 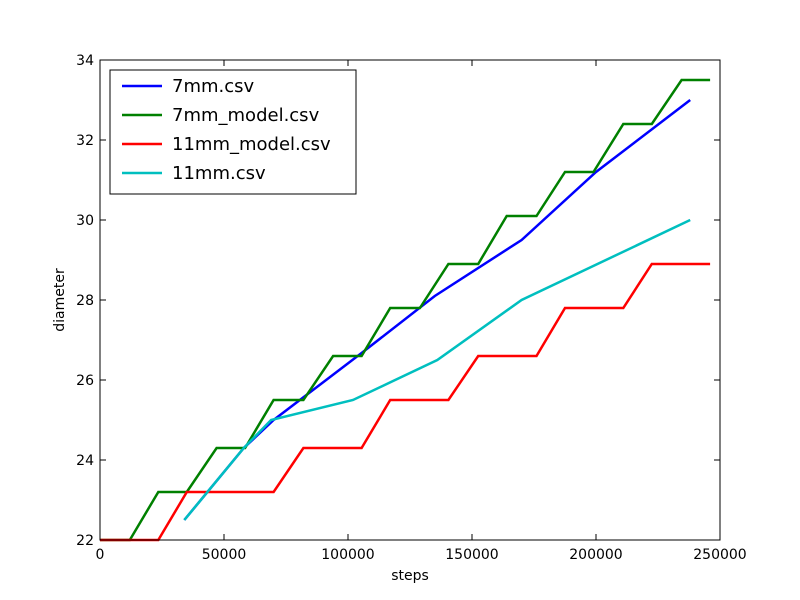 What do you see at coordinates (595, 555) in the screenshot?
I see `x-tick-label: 200000` at bounding box center [595, 555].